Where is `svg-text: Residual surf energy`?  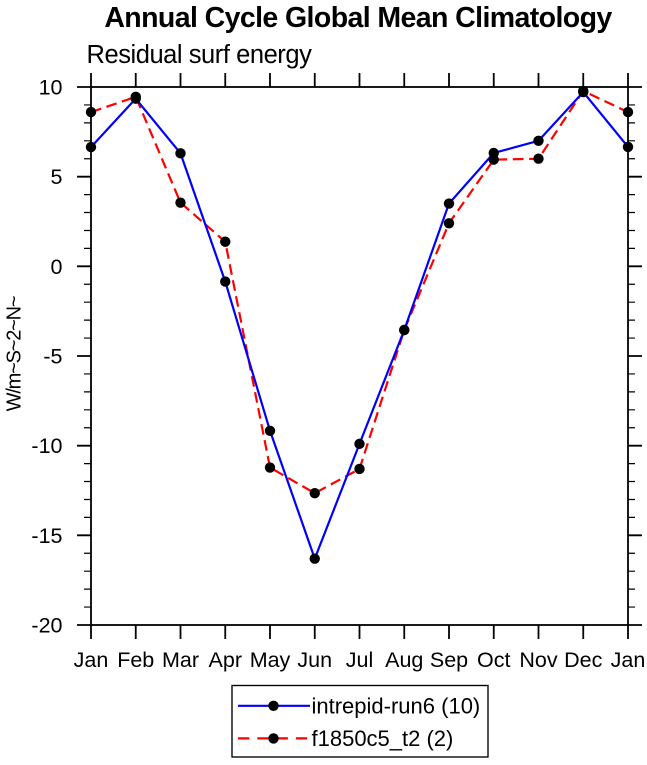
svg-text: Residual surf energy is located at coordinates (200, 55).